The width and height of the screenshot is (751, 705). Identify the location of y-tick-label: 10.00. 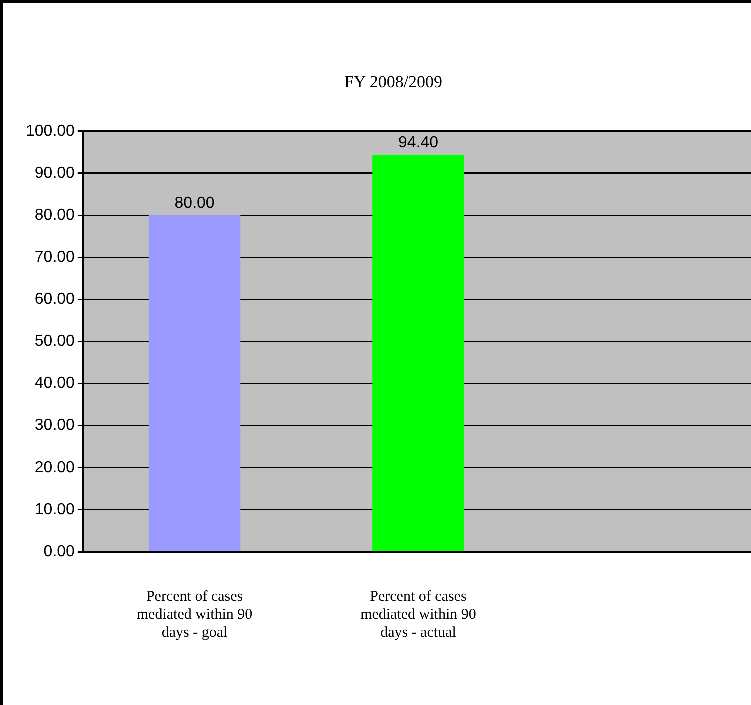
(55, 509).